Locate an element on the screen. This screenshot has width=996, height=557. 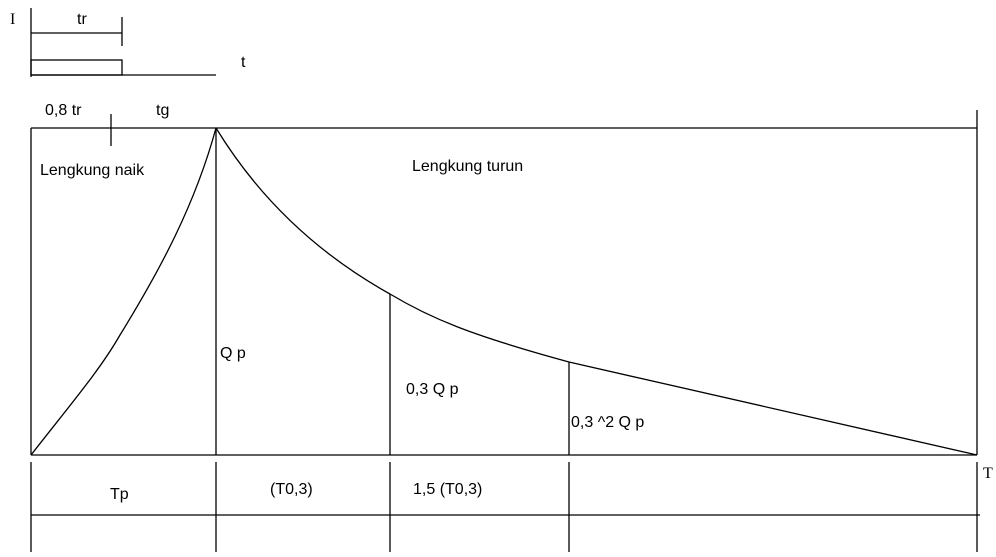
intensity-label: I is located at coordinates (12, 19).